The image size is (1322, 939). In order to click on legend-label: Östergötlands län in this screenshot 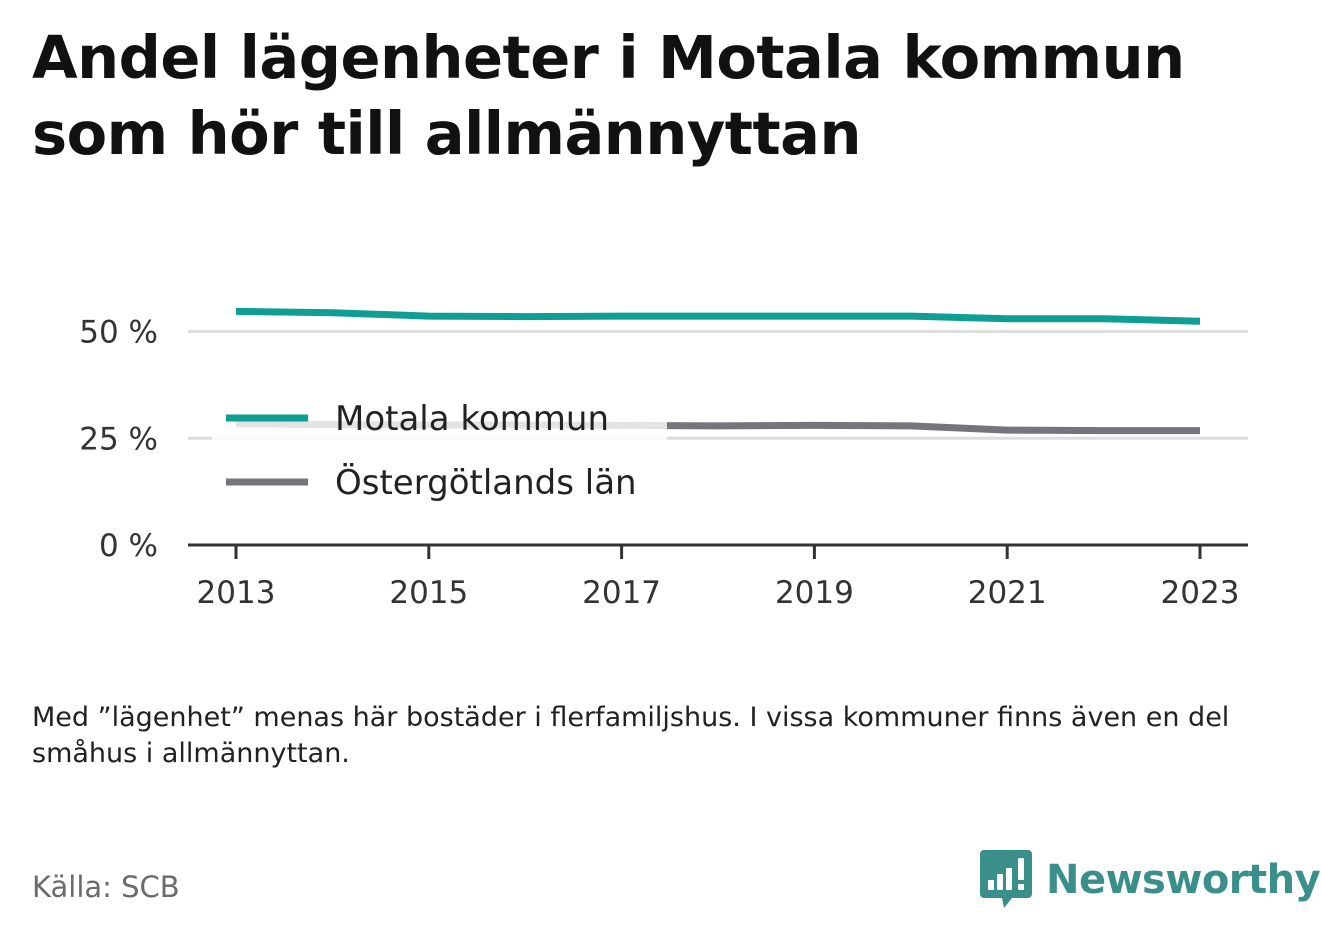, I will do `click(486, 482)`.